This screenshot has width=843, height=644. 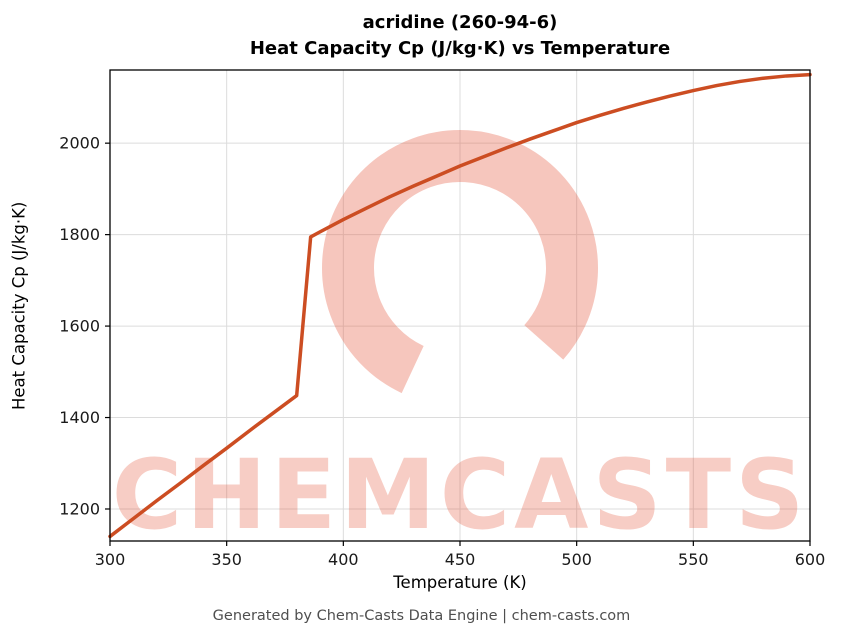 What do you see at coordinates (19, 305) in the screenshot?
I see `y-axis-label: Heat Capacity Cp (J/kg·K)` at bounding box center [19, 305].